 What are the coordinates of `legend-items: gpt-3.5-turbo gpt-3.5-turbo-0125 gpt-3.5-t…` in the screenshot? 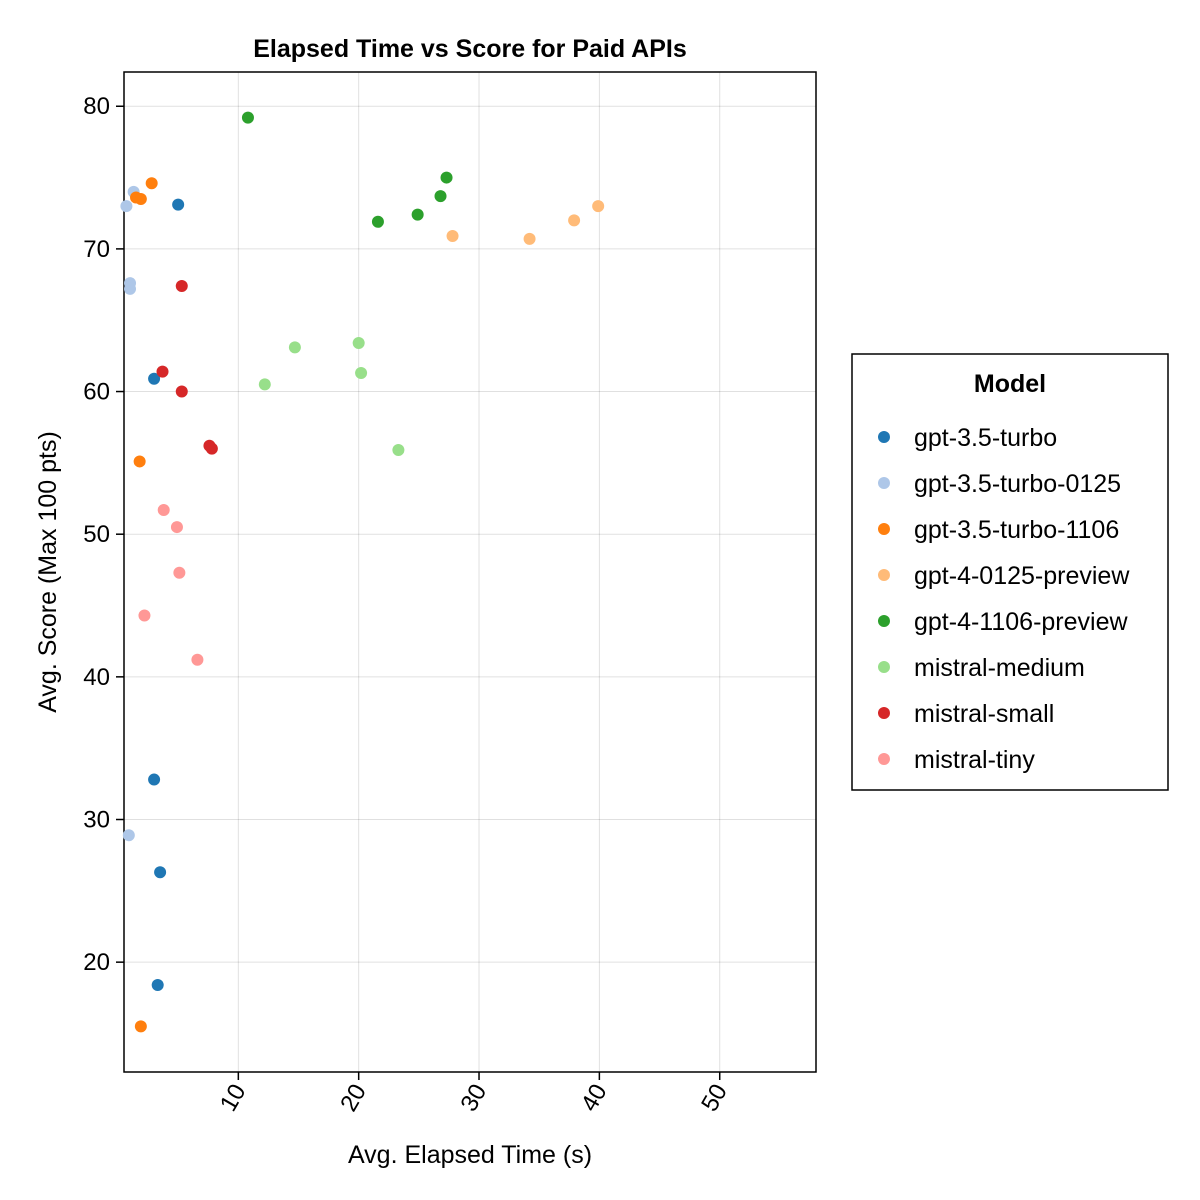 It's located at (1004, 599).